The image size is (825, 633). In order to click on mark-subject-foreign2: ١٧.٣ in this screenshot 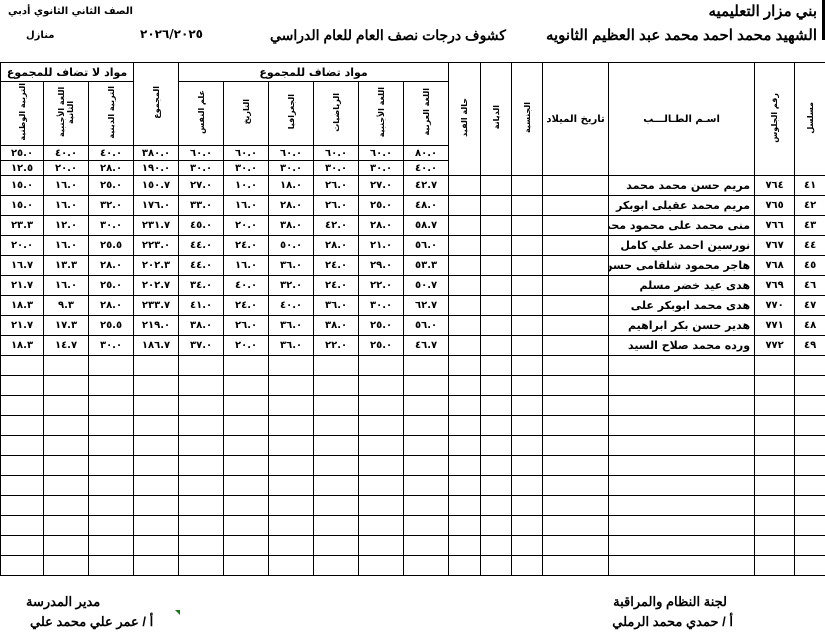, I will do `click(66, 325)`.